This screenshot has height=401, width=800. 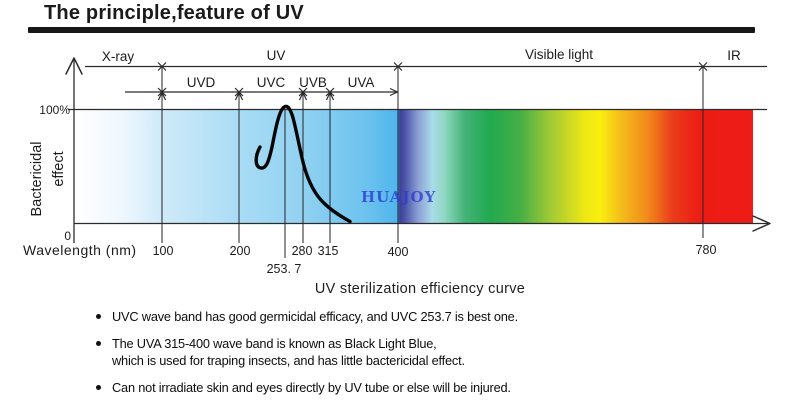 What do you see at coordinates (399, 197) in the screenshot?
I see `watermark: HUAJOY` at bounding box center [399, 197].